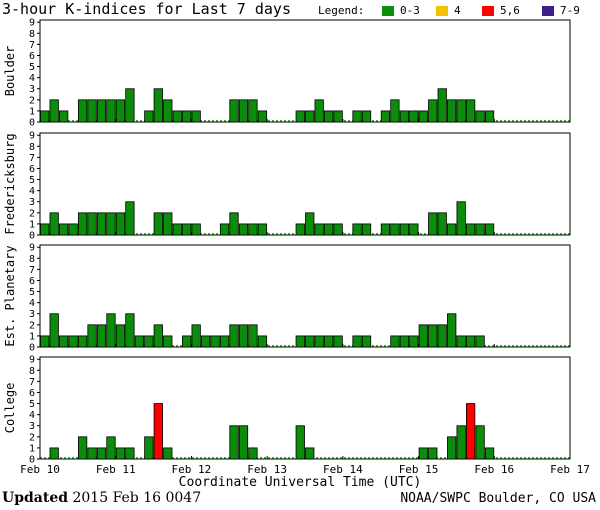 The image size is (600, 510). What do you see at coordinates (570, 10) in the screenshot?
I see `legend-entry-7-9: 7-9` at bounding box center [570, 10].